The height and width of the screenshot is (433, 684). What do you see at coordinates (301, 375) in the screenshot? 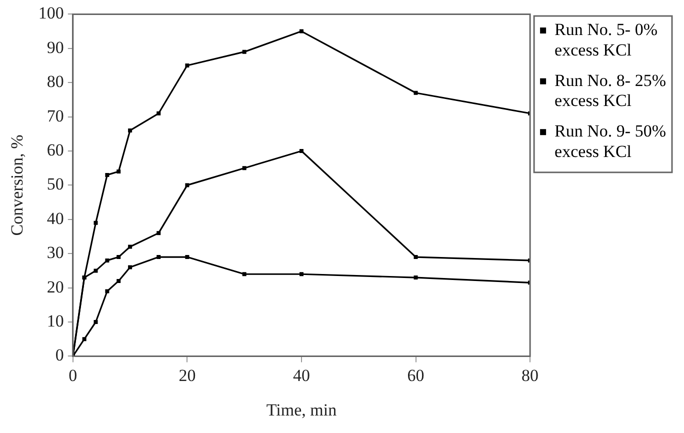
I see `x-tick-label: 40` at bounding box center [301, 375].